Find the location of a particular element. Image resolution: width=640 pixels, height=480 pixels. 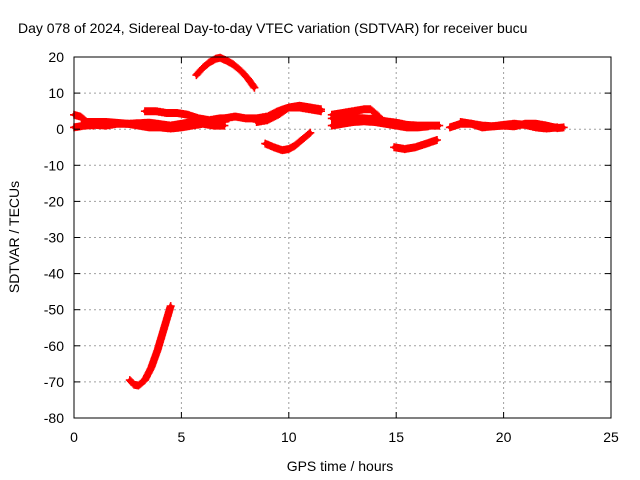

y-axis-tick-labels: -80 -70 -60 -50 -40 -30 -20 -10 0 10 20 is located at coordinates (54, 237).